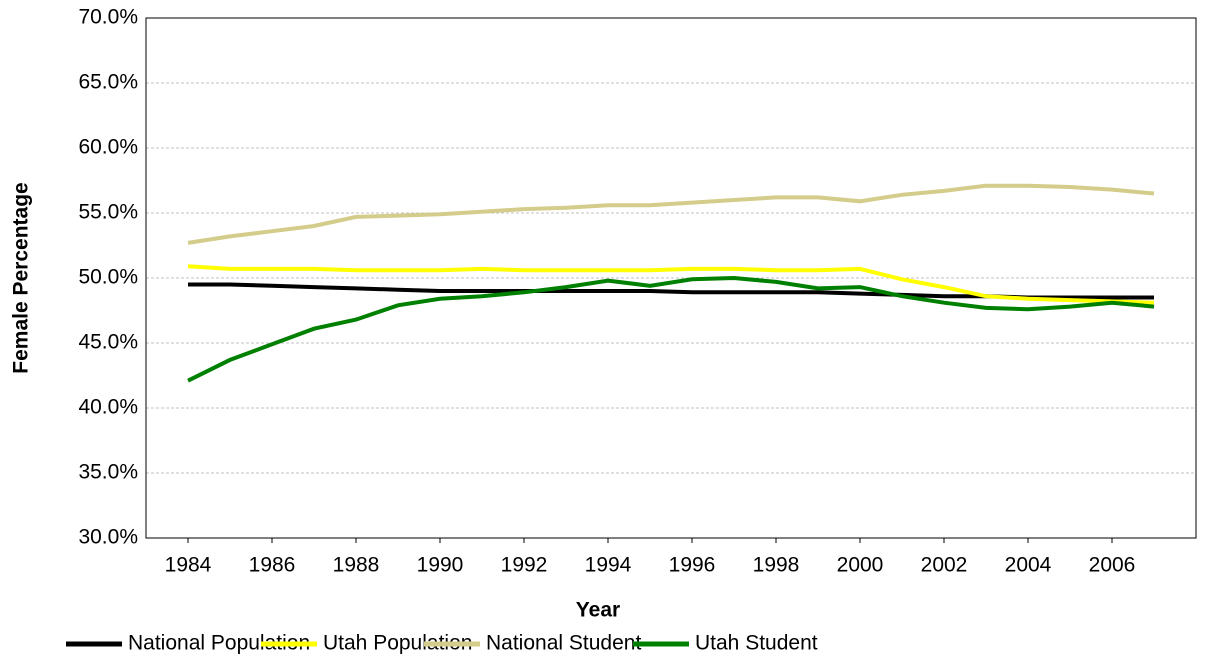 Image resolution: width=1214 pixels, height=664 pixels. What do you see at coordinates (108, 82) in the screenshot?
I see `y-tick-label: 65.0%` at bounding box center [108, 82].